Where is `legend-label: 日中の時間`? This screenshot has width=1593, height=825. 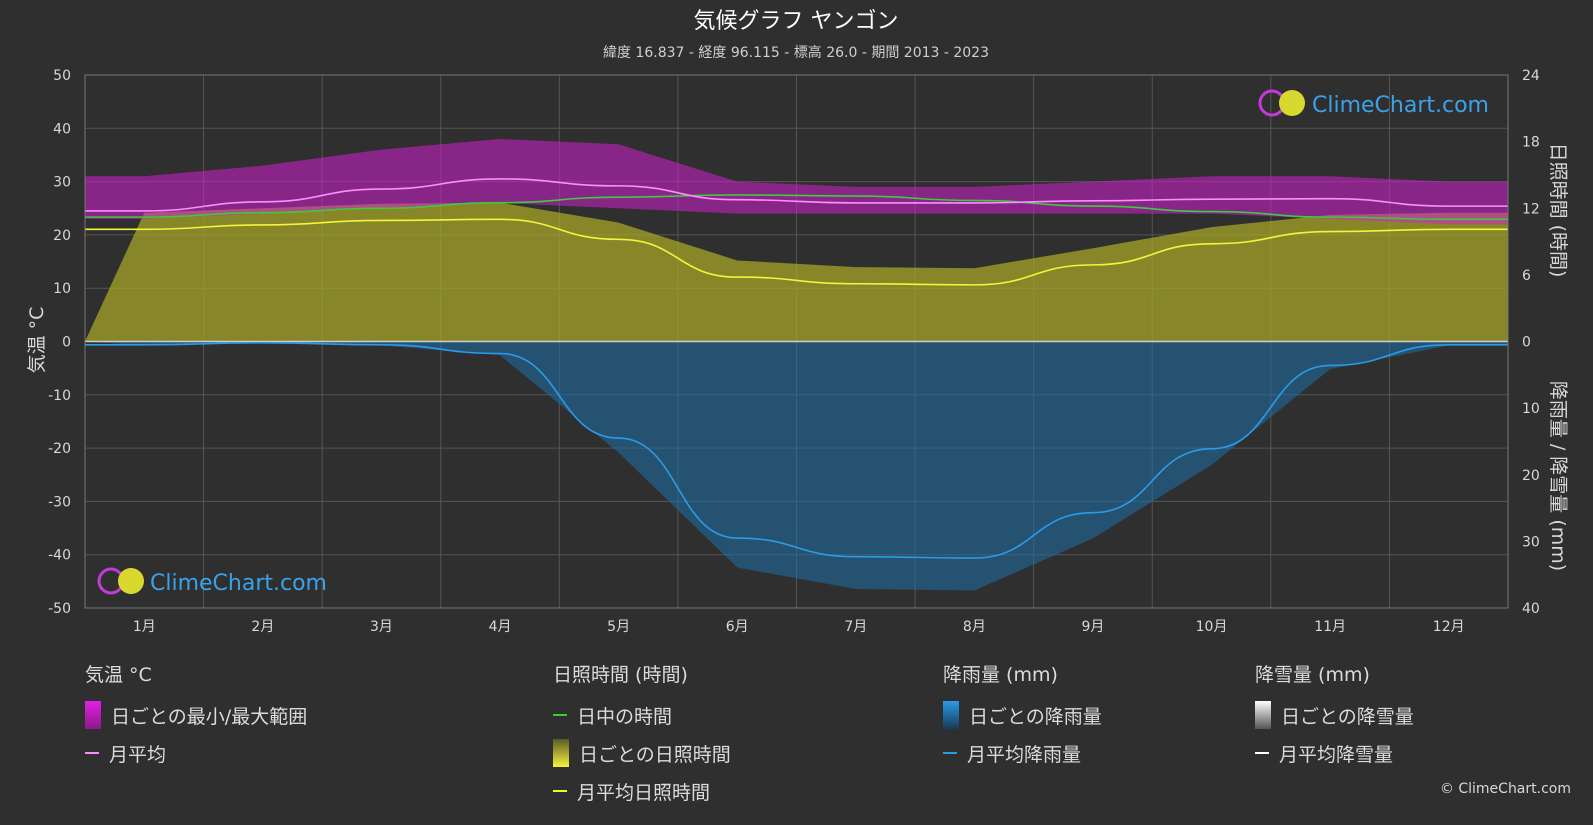
legend-label: 日中の時間 is located at coordinates (625, 716).